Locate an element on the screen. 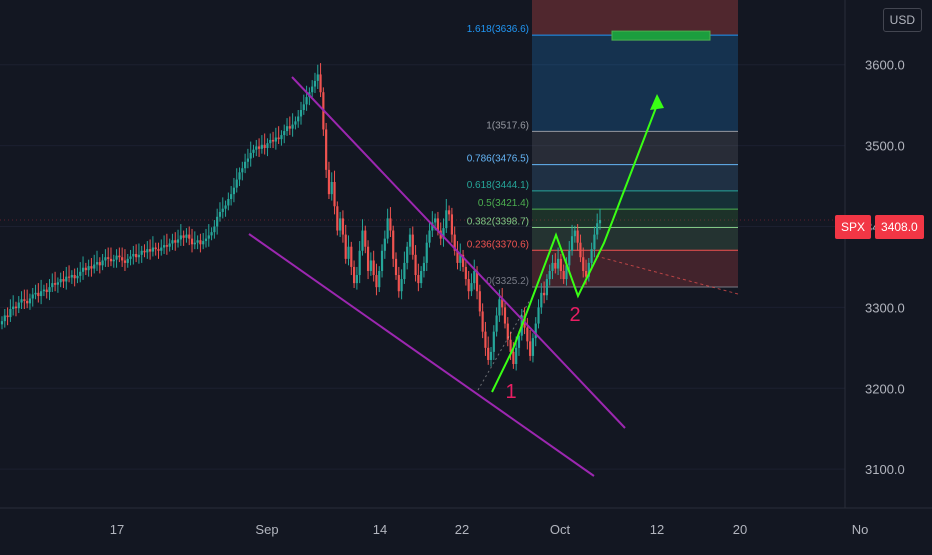  currency-selector: USD is located at coordinates (902, 20).